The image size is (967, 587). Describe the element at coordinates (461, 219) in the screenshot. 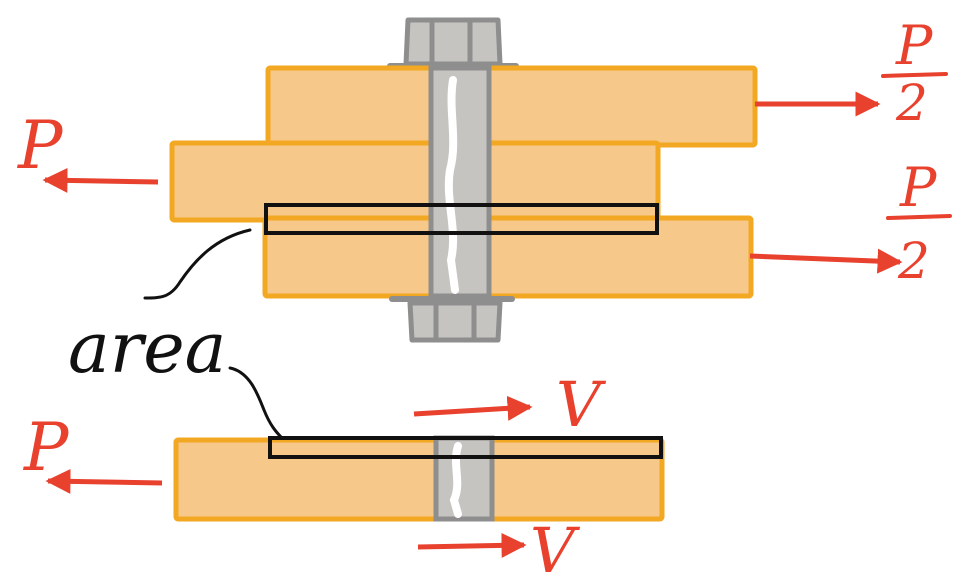

I see `shear-area-outline-top` at that location.